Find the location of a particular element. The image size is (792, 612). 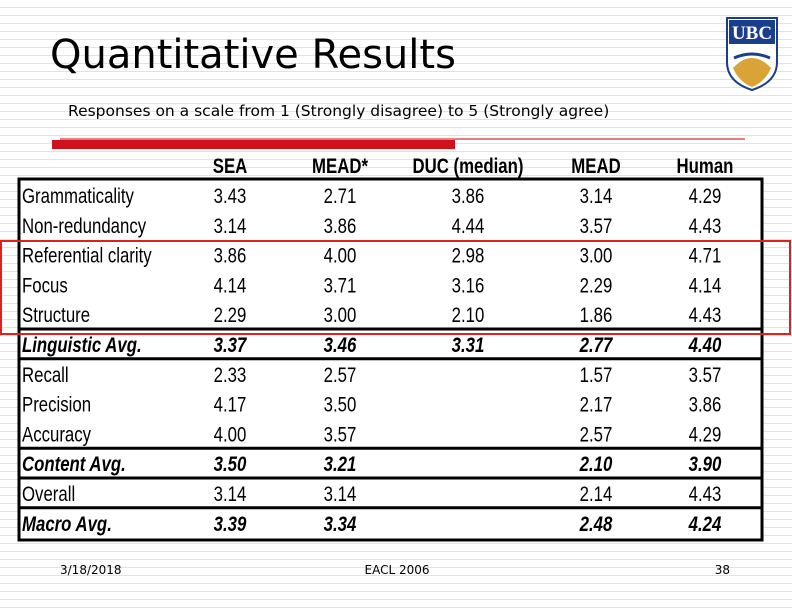

table-cell: 3.71 is located at coordinates (340, 286).